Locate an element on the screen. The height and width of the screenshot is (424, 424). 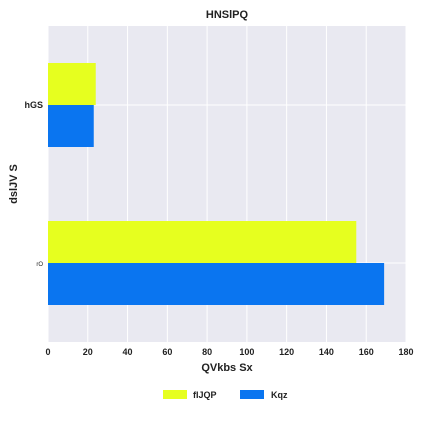
legend-swatch-fijqp is located at coordinates (175, 394).